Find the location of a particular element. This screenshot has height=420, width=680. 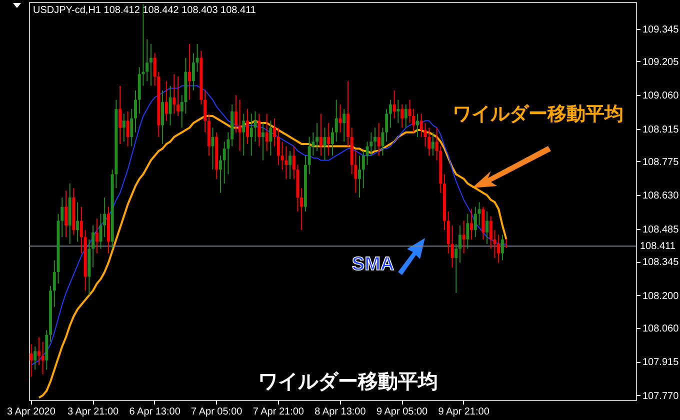

x-tick-label: 9 Apr 21:00 is located at coordinates (464, 412).